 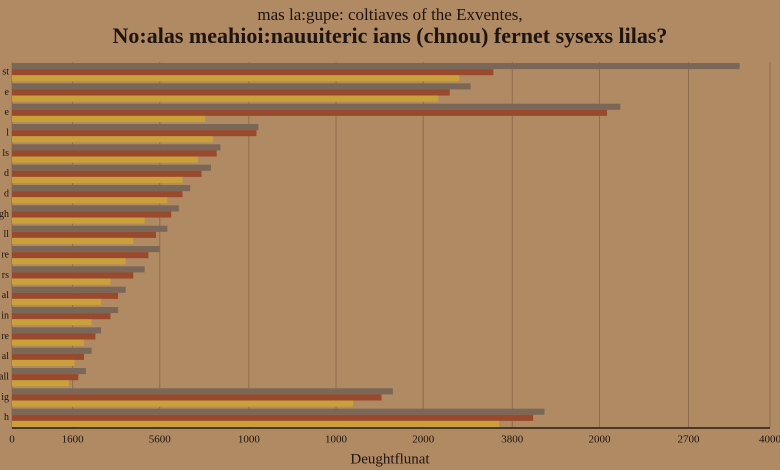 I want to click on y-tick-label: ls, so click(x=5, y=153).